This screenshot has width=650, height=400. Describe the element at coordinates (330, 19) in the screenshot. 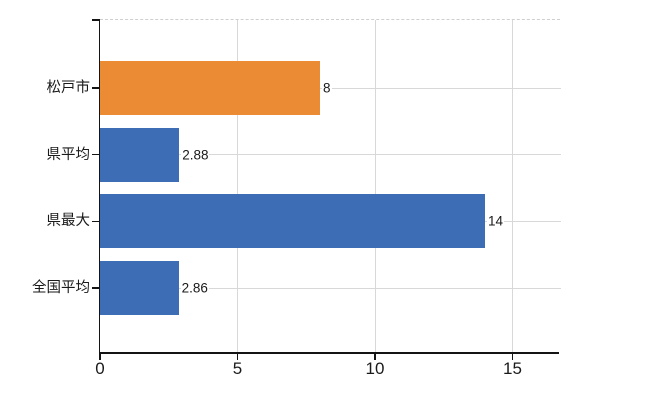

I see `plot-top-border` at that location.